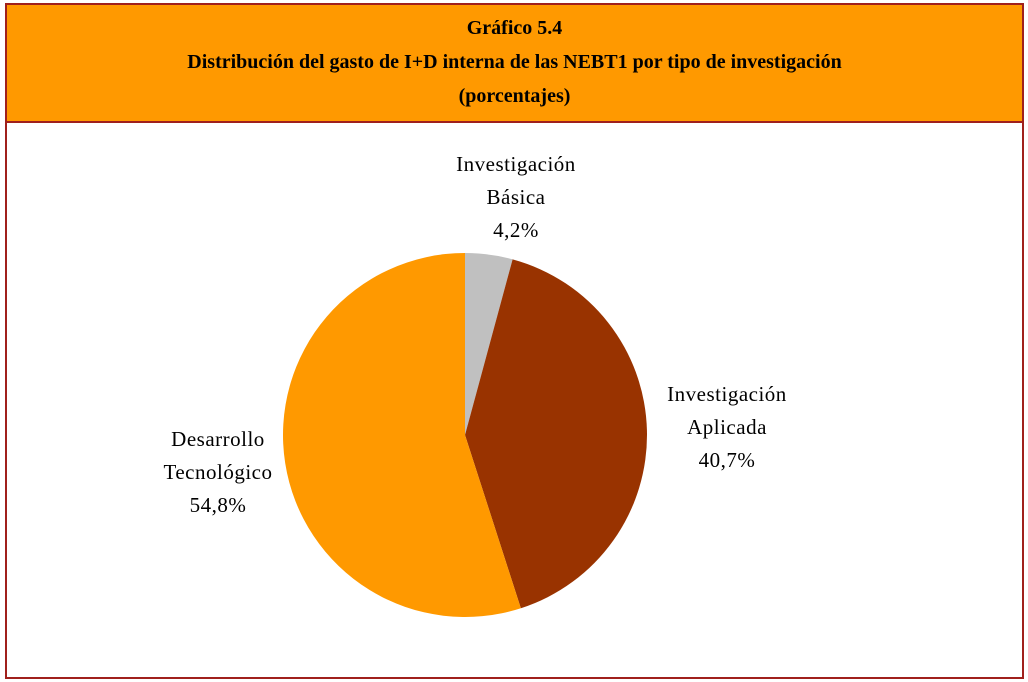 The height and width of the screenshot is (682, 1028). I want to click on slice-label: Investigación Básica 4,2%, so click(516, 197).